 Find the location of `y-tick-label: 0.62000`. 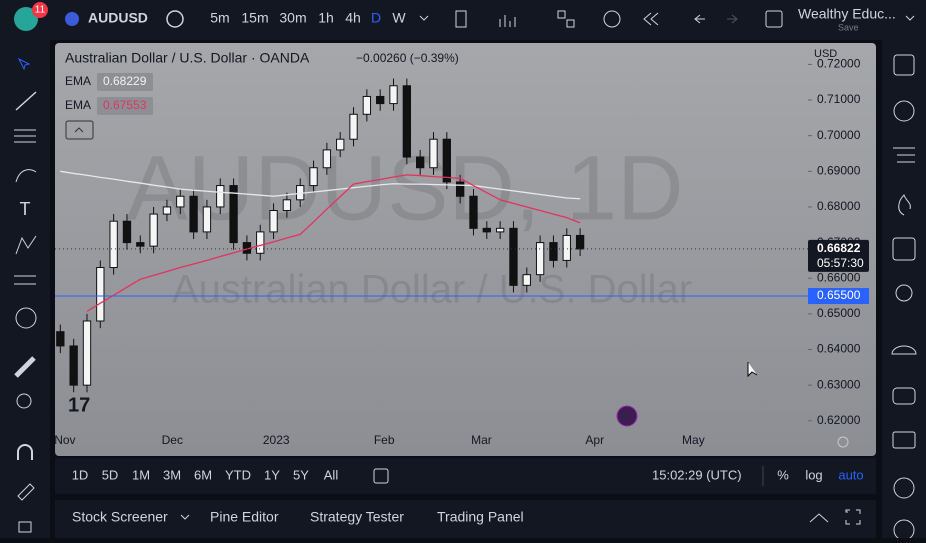

y-tick-label: 0.62000 is located at coordinates (839, 420).